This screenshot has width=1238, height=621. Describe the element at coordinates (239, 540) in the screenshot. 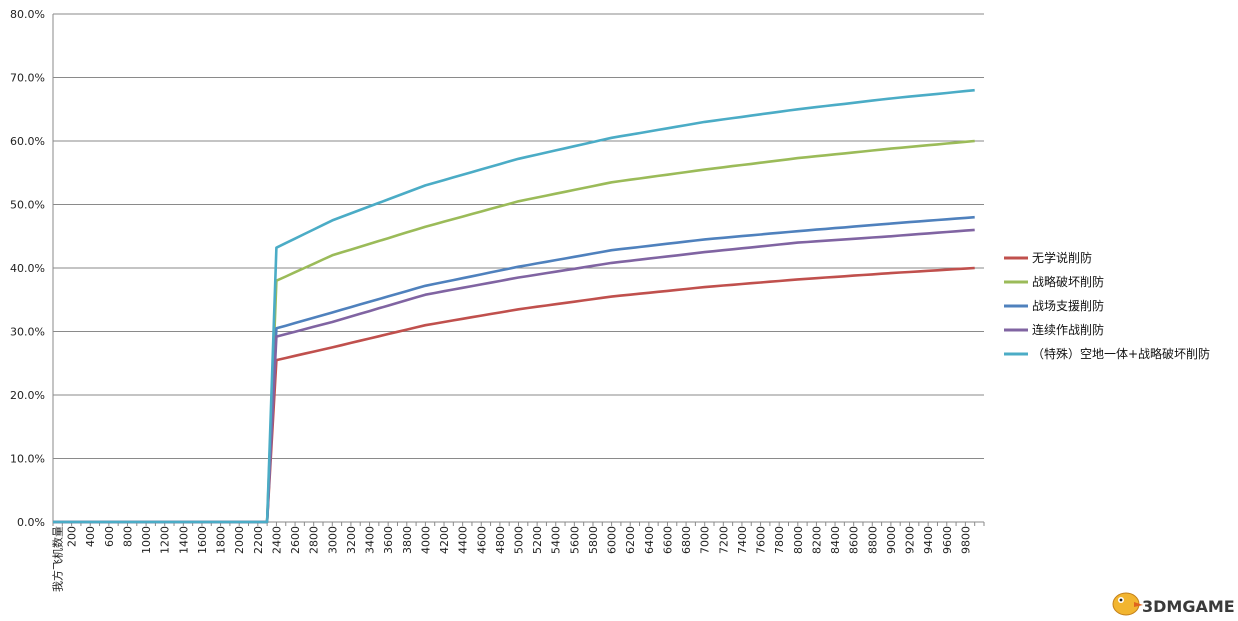

I see `x-tick-label: 2000` at that location.